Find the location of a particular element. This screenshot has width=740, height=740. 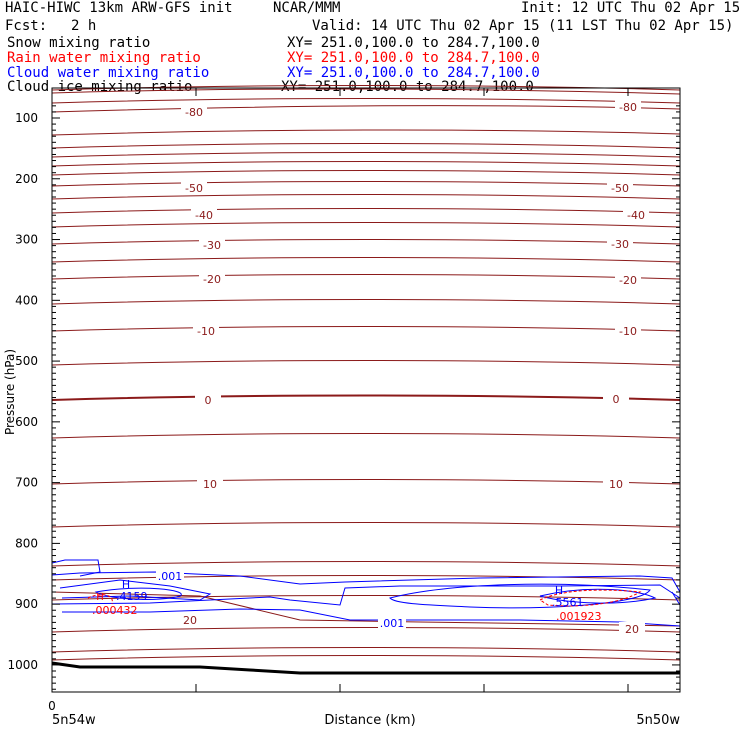

y-tick-label: 700 is located at coordinates (26, 483).